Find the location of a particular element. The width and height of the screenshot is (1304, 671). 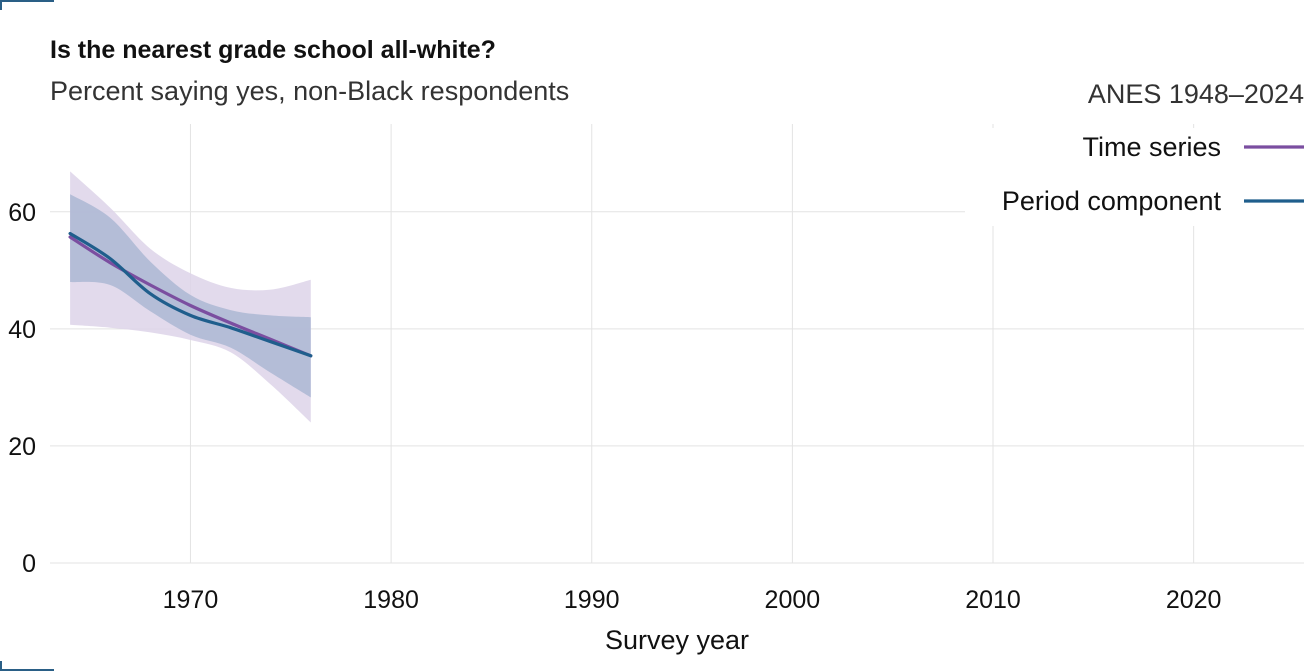

y-tick-label-20: 20 is located at coordinates (22, 447).